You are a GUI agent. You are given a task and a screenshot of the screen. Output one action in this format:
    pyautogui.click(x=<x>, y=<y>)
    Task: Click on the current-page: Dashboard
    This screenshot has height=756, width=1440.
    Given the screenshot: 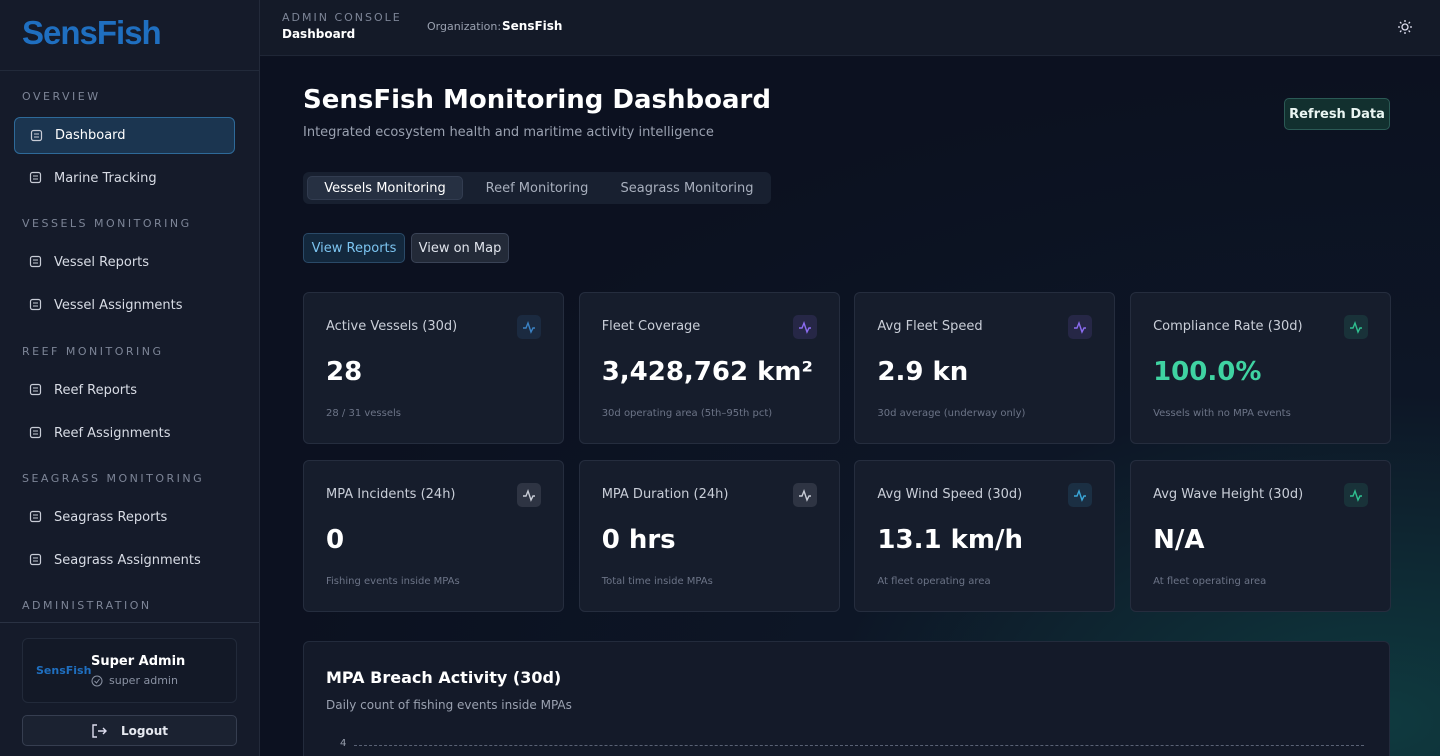 What is the action you would take?
    pyautogui.click(x=319, y=34)
    